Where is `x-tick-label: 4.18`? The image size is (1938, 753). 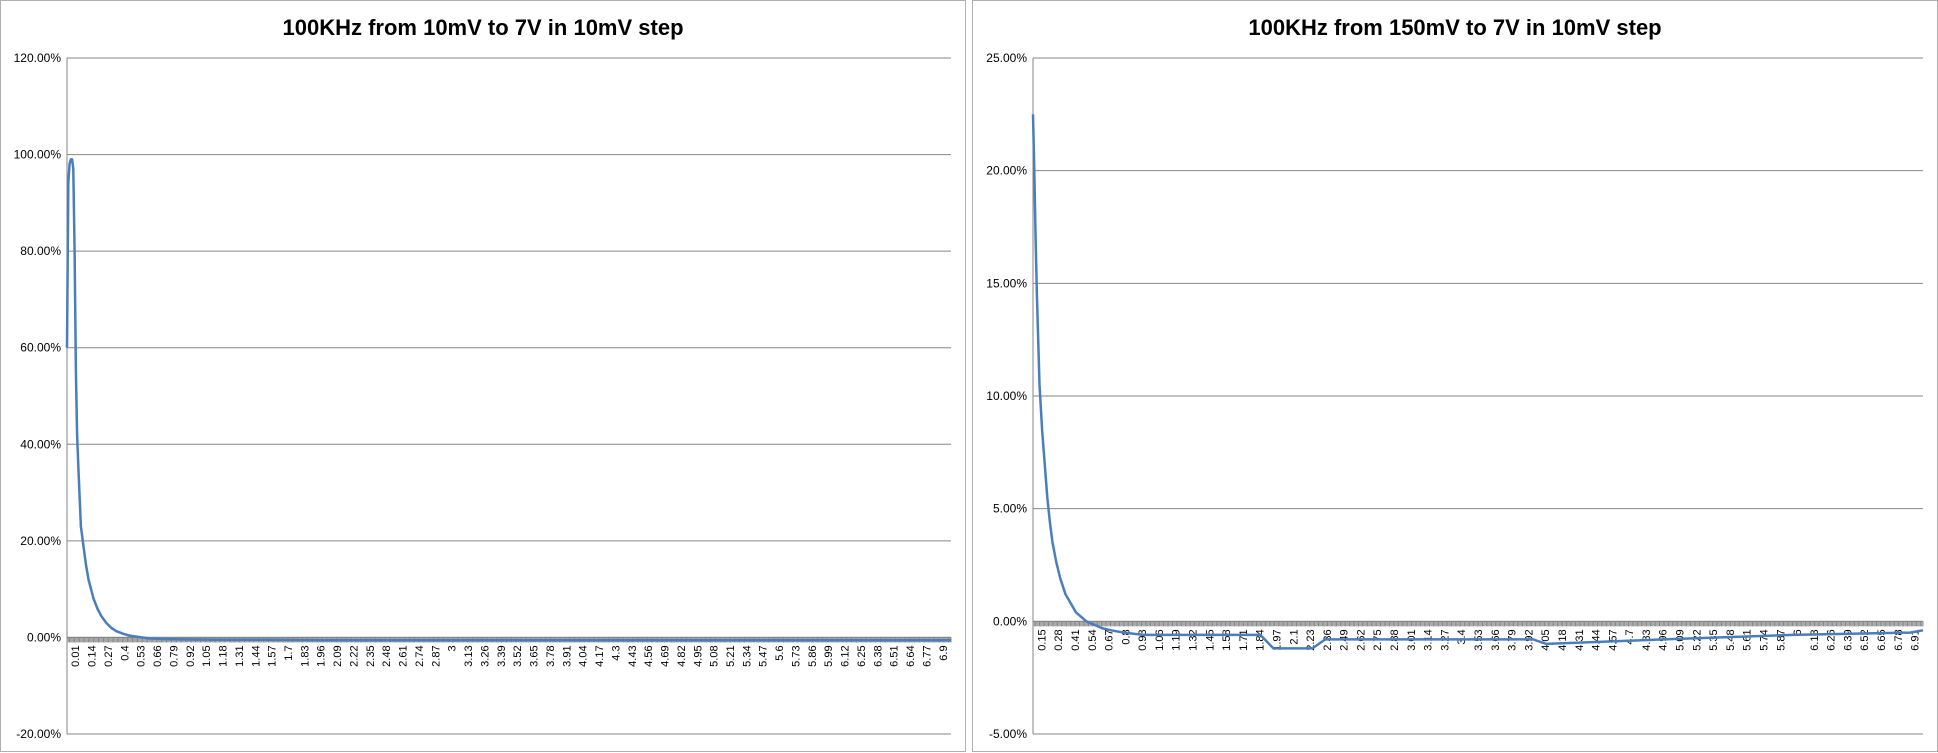 x-tick-label: 4.18 is located at coordinates (1563, 639).